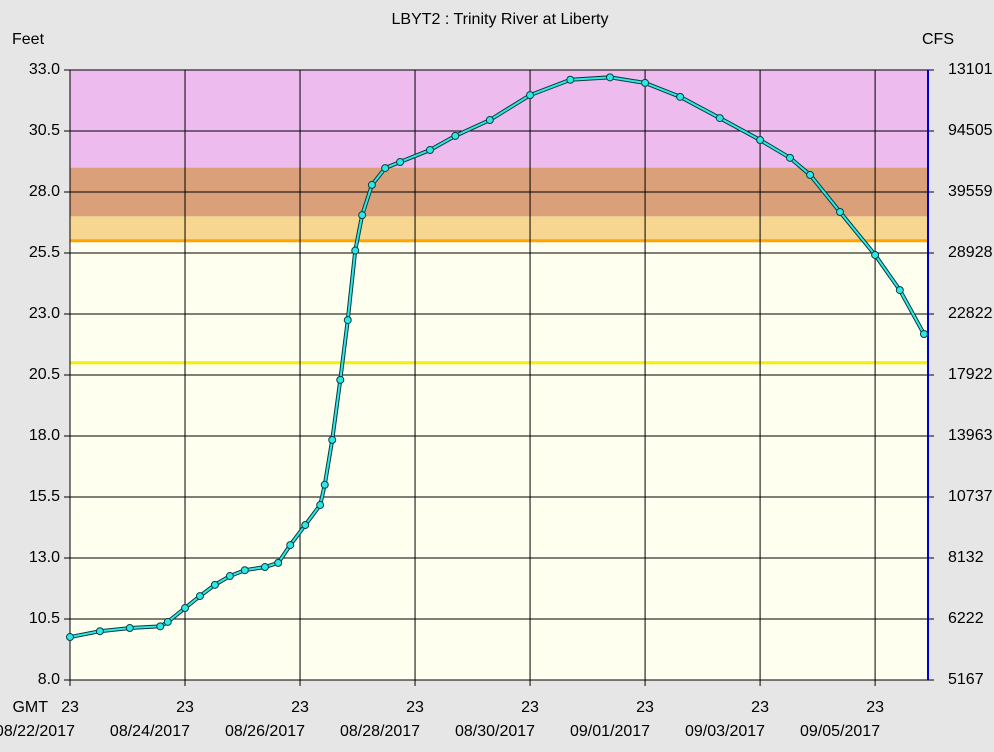  I want to click on y-tick-label: 30.5, so click(44, 130).